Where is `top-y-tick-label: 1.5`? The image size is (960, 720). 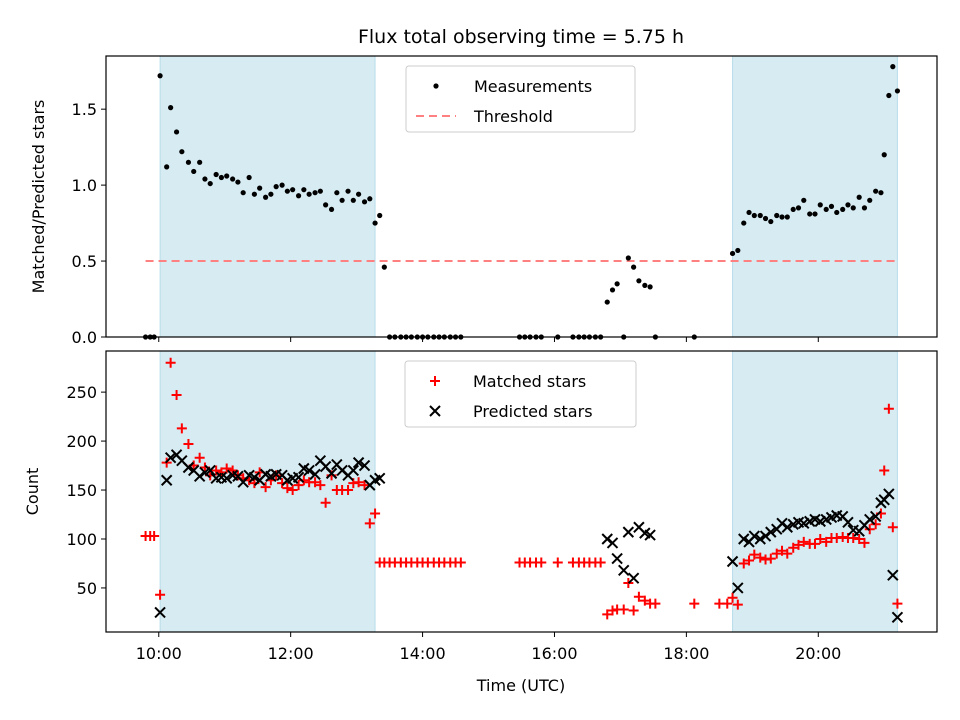 top-y-tick-label: 1.5 is located at coordinates (84, 109).